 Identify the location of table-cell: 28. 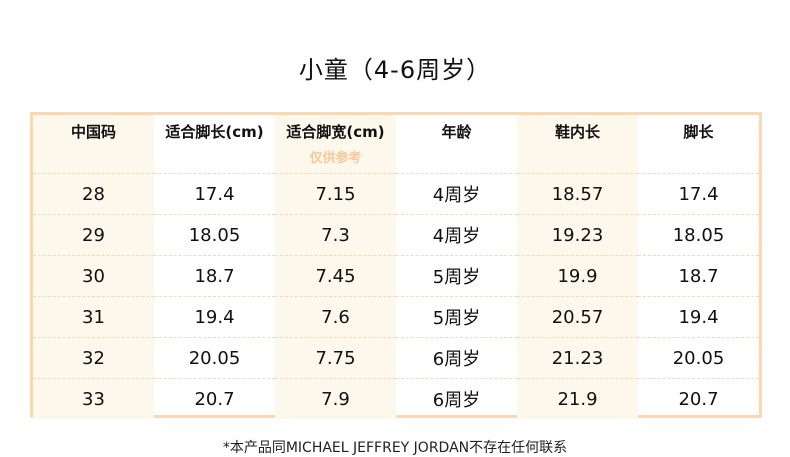
(93, 194).